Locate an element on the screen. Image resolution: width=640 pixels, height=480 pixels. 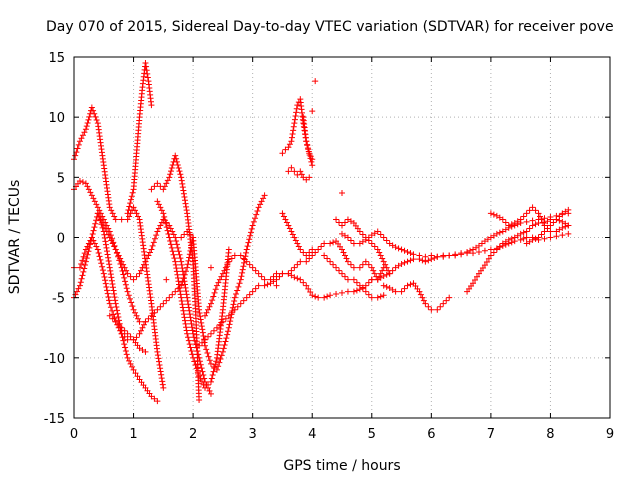
y-tick-labels: -15 -10 -5 0 5 10 15 is located at coordinates (54, 239).